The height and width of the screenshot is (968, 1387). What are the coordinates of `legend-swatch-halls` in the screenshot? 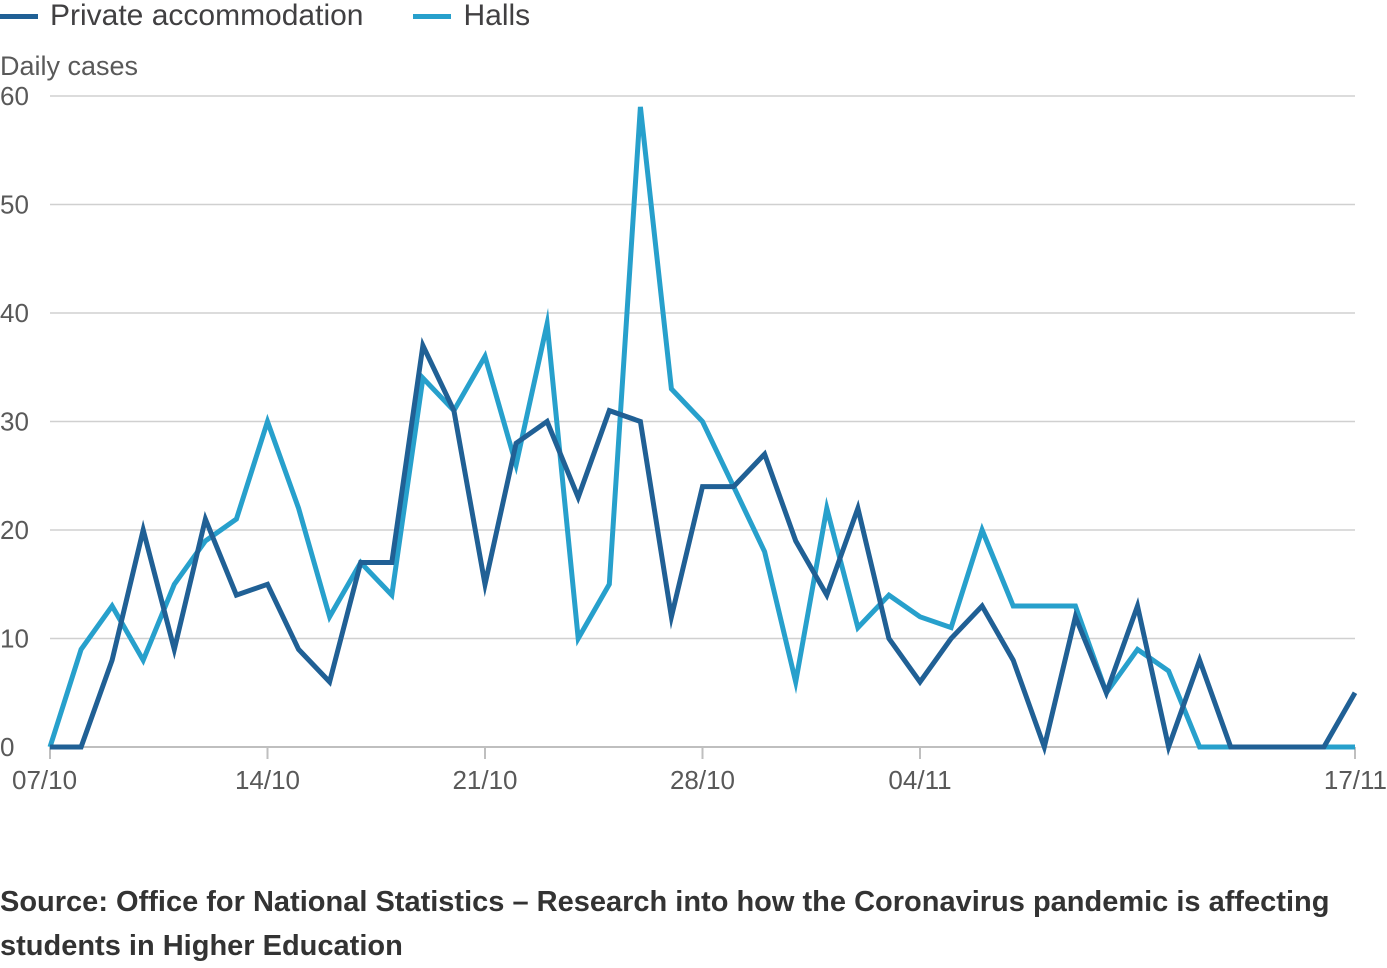 It's located at (432, 16).